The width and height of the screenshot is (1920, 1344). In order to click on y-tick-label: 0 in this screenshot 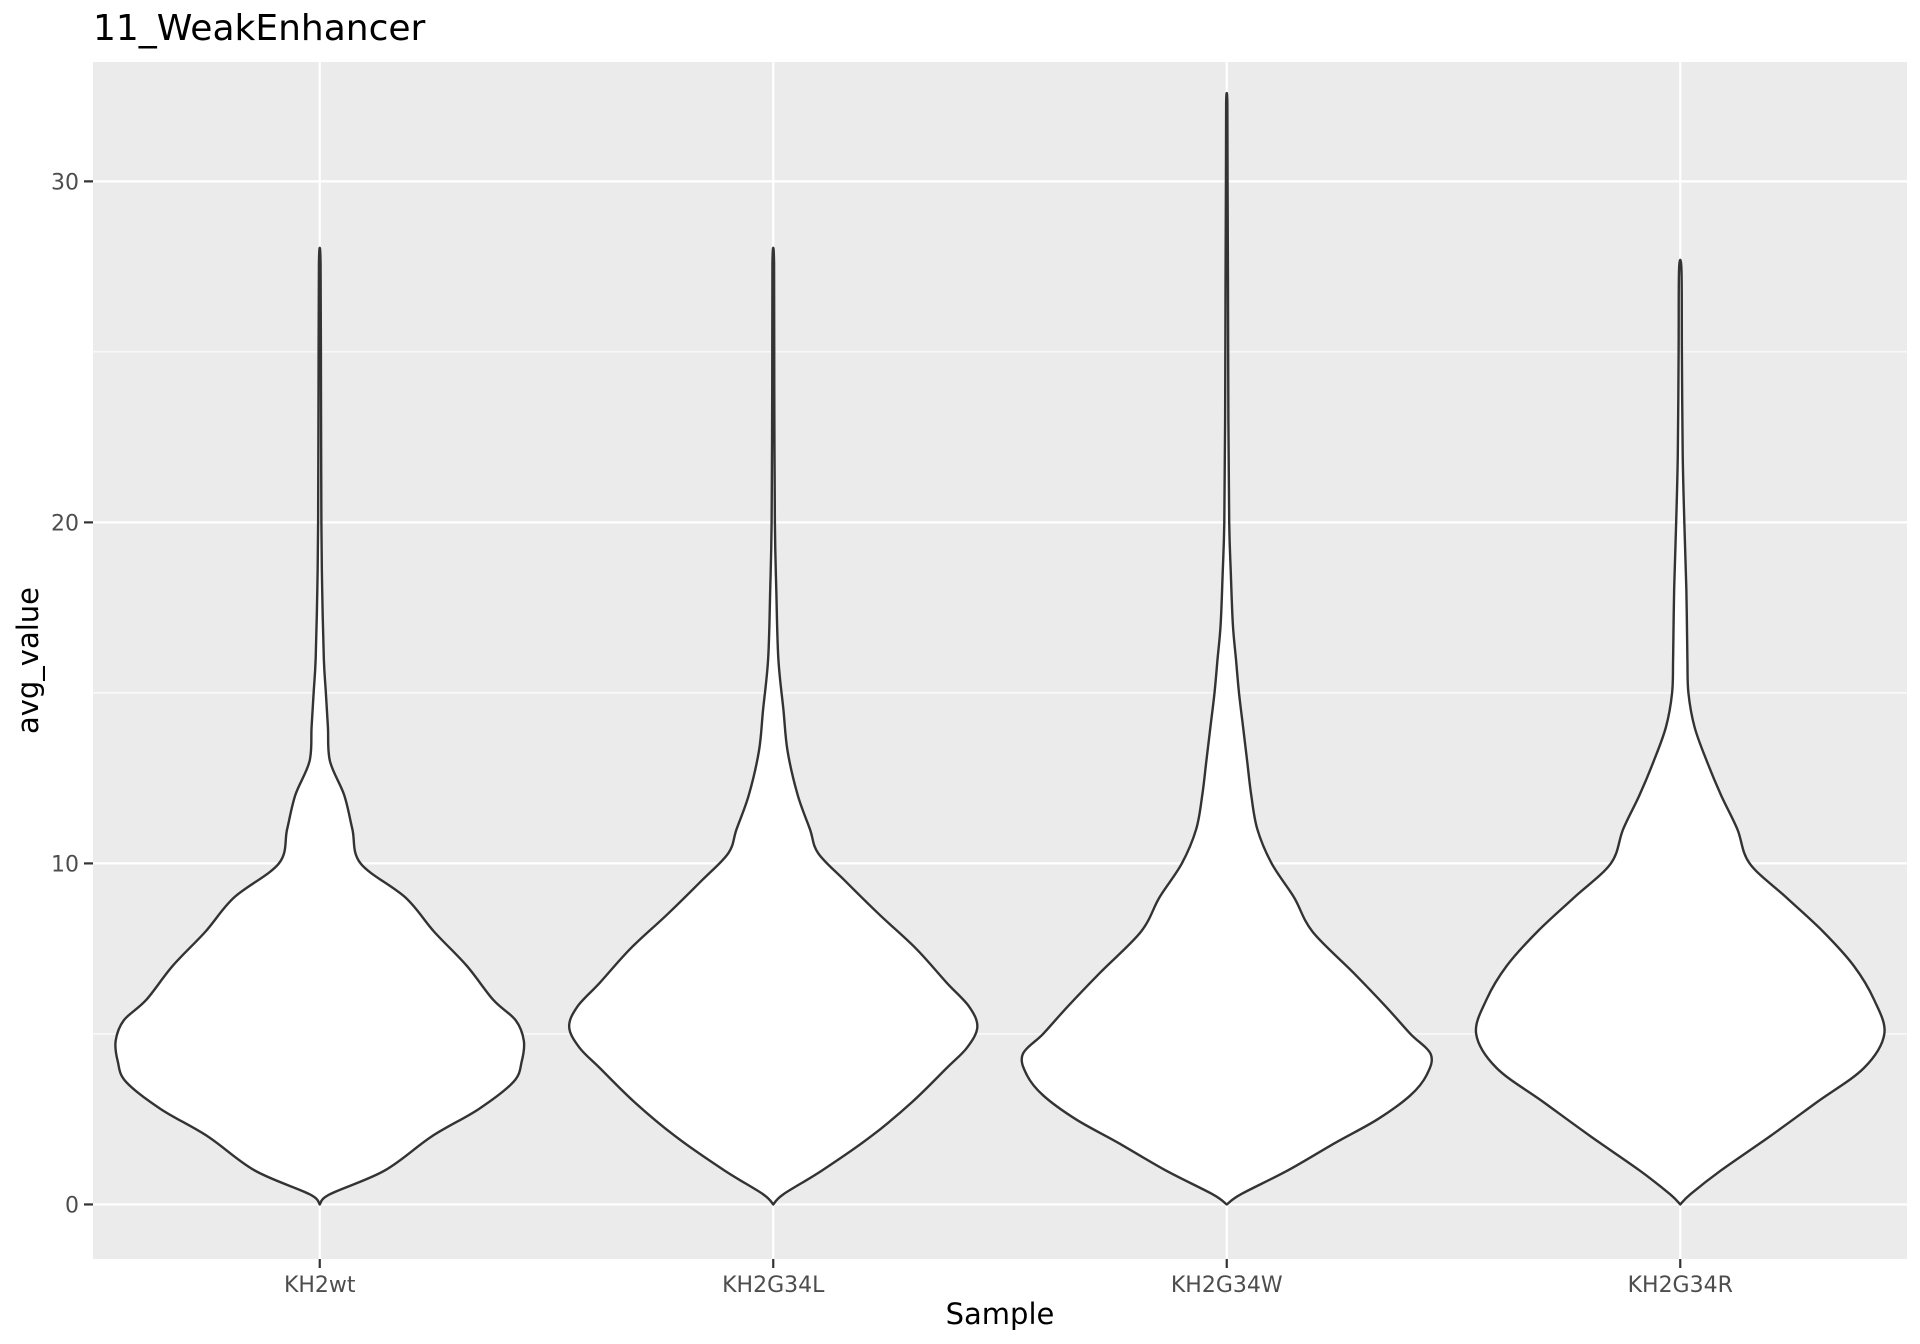, I will do `click(72, 1205)`.